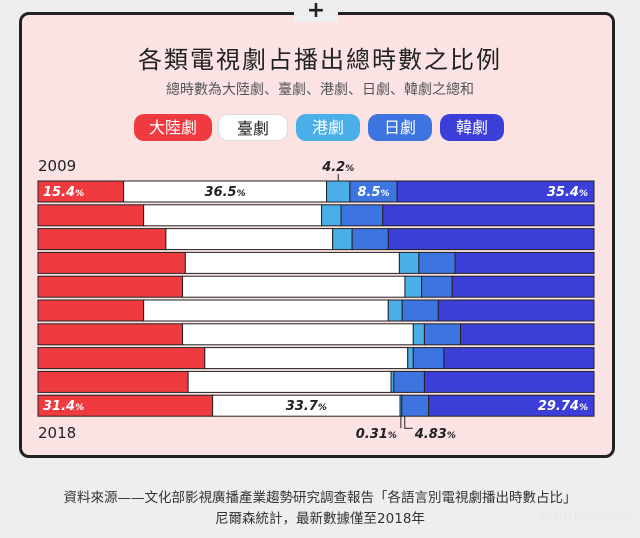 This screenshot has width=640, height=538. I want to click on year-label-end: 2018, so click(57, 433).